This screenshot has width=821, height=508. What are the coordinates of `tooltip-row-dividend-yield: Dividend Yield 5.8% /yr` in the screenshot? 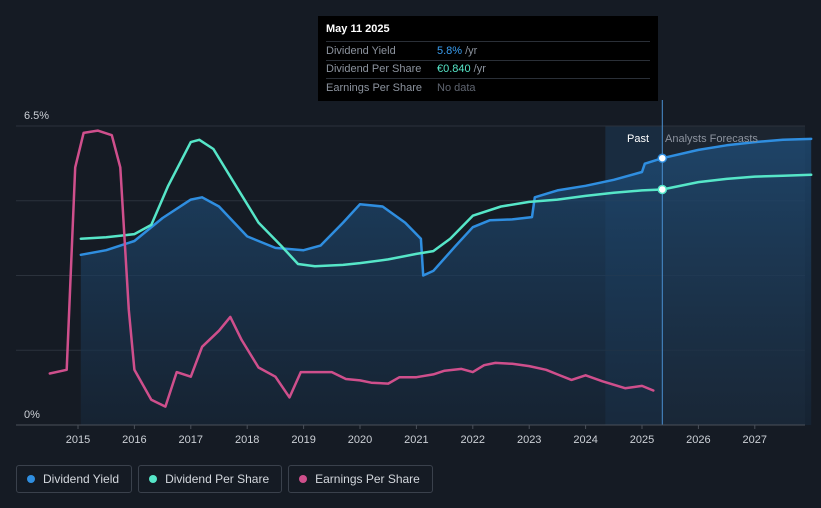 It's located at (488, 50).